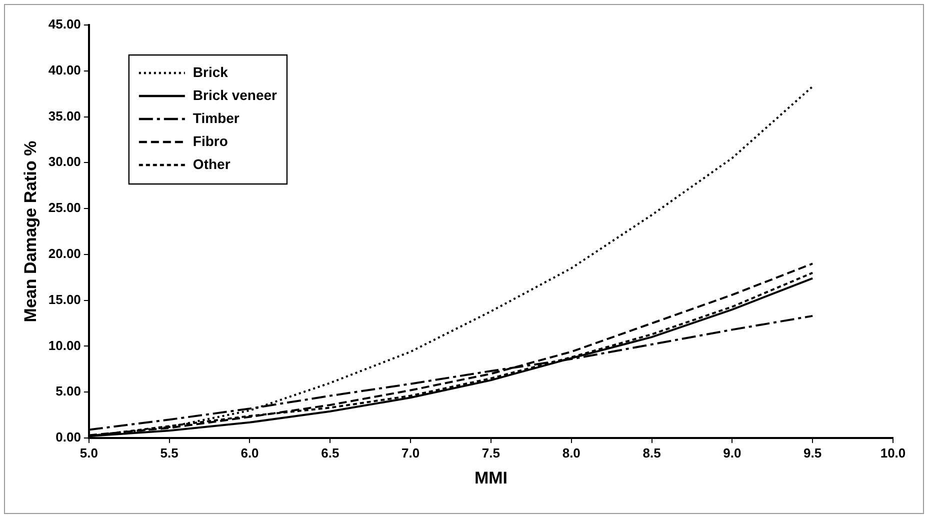  Describe the element at coordinates (30, 231) in the screenshot. I see `y-axis-title: Mean Damage Ratio %` at that location.